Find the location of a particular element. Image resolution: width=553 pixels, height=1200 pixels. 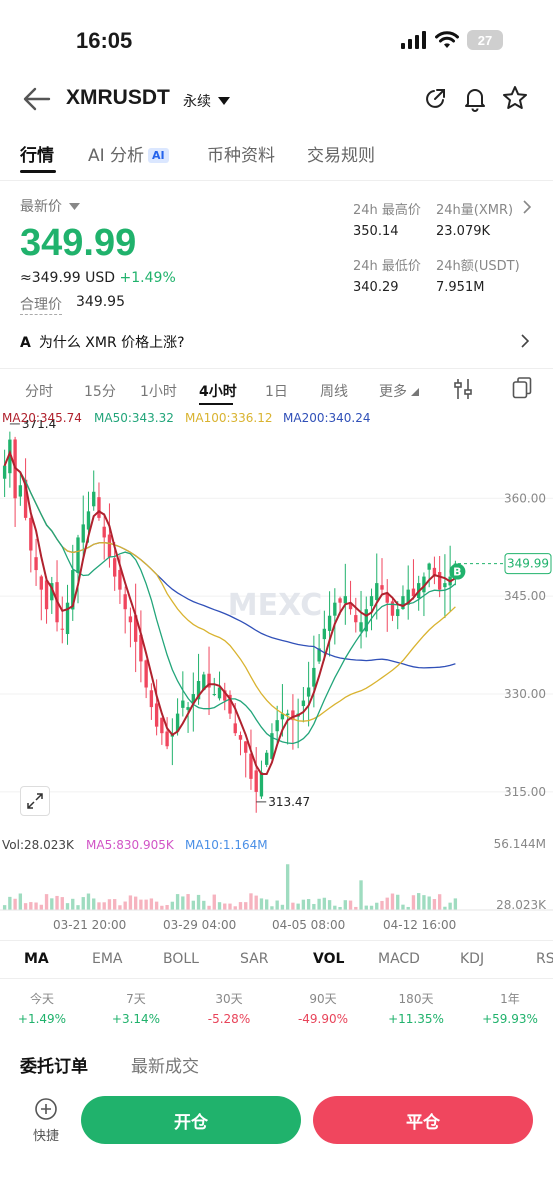

indicator-boll: BOLL is located at coordinates (181, 959).